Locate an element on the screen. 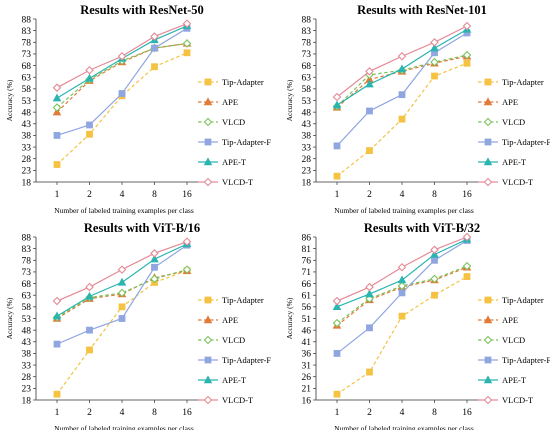  y-tick-label: 83 is located at coordinates (27, 32).